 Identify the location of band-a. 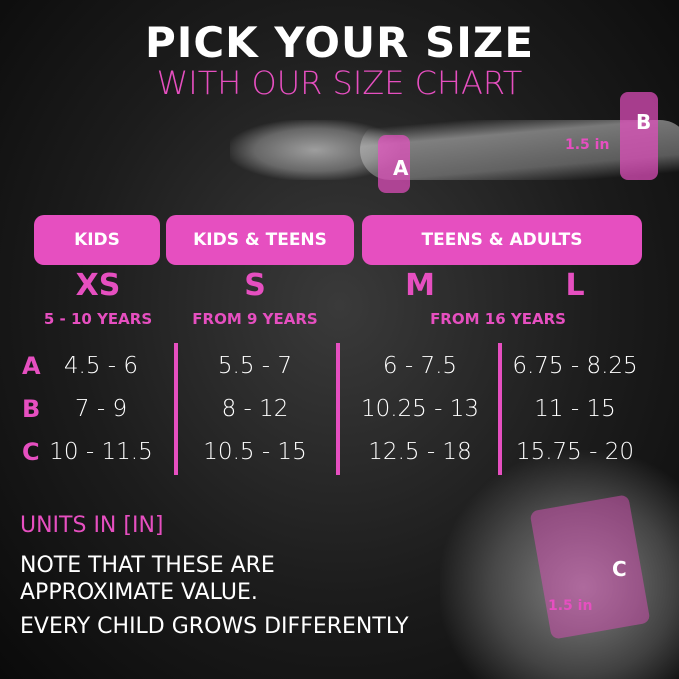
(394, 164).